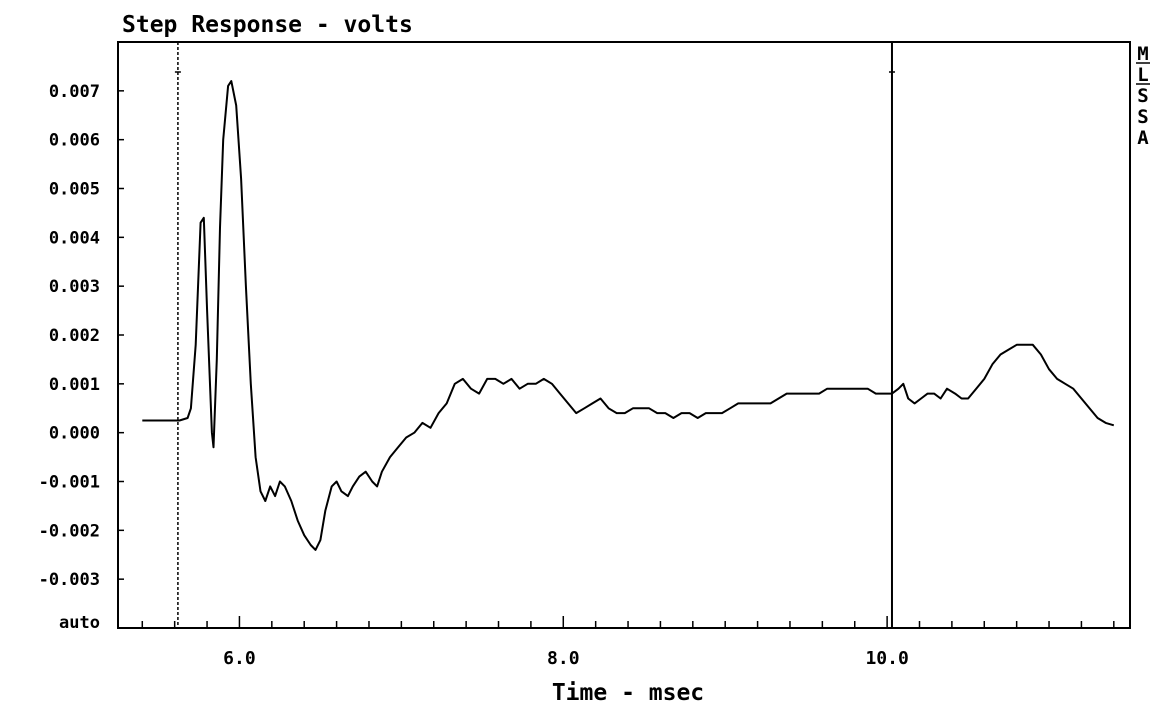 The width and height of the screenshot is (1157, 707). What do you see at coordinates (1142, 54) in the screenshot?
I see `side-menu-item: M` at bounding box center [1142, 54].